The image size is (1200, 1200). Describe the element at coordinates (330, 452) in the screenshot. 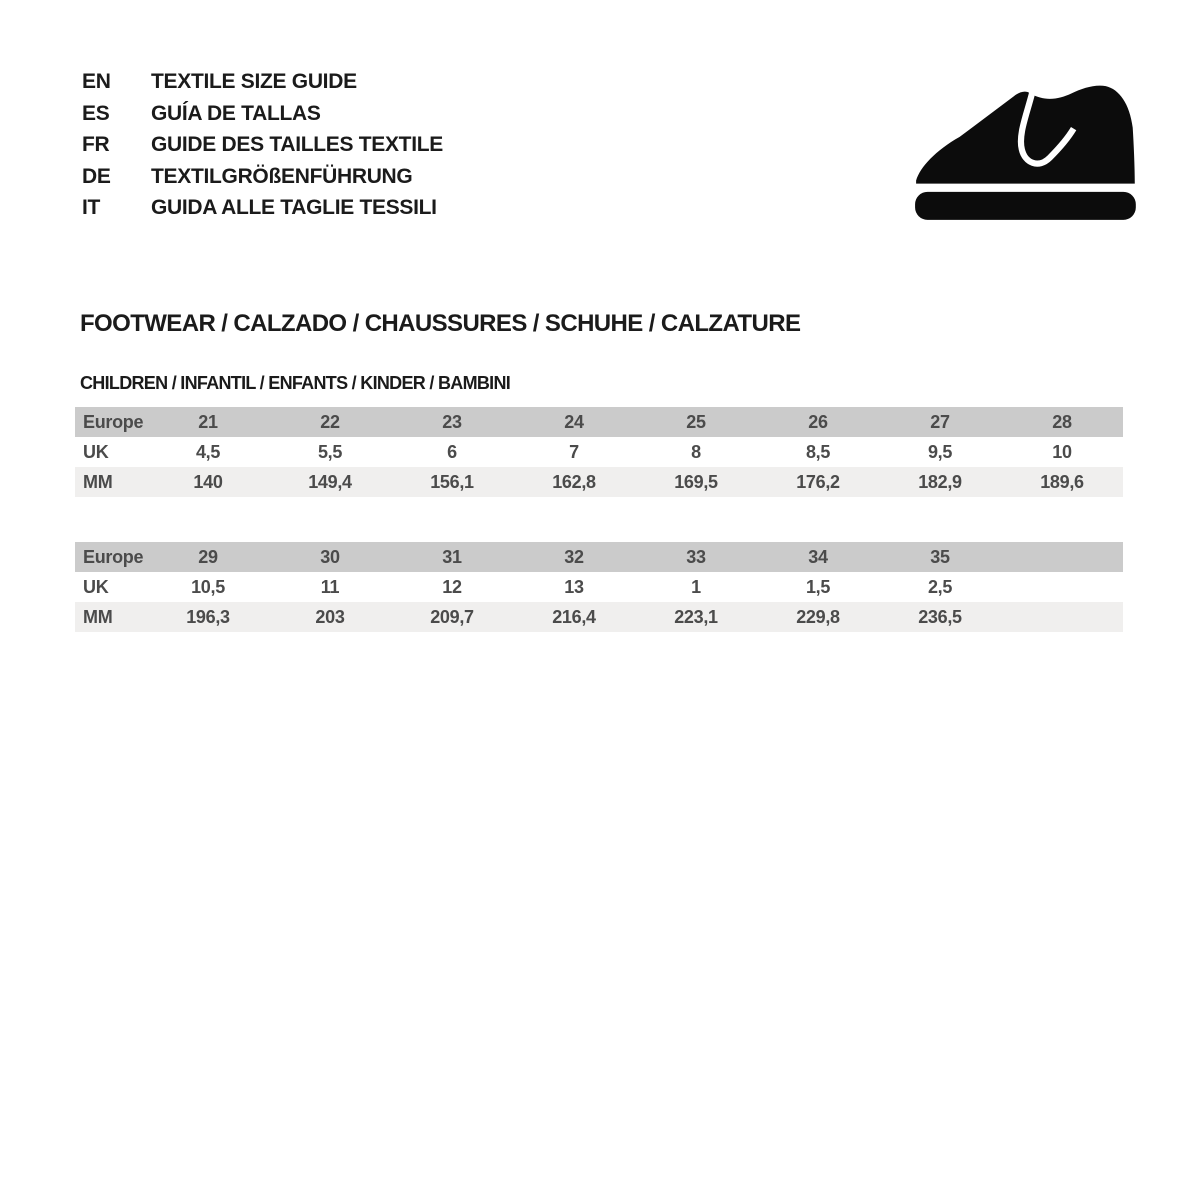

I see `size-cell: 5,5` at that location.